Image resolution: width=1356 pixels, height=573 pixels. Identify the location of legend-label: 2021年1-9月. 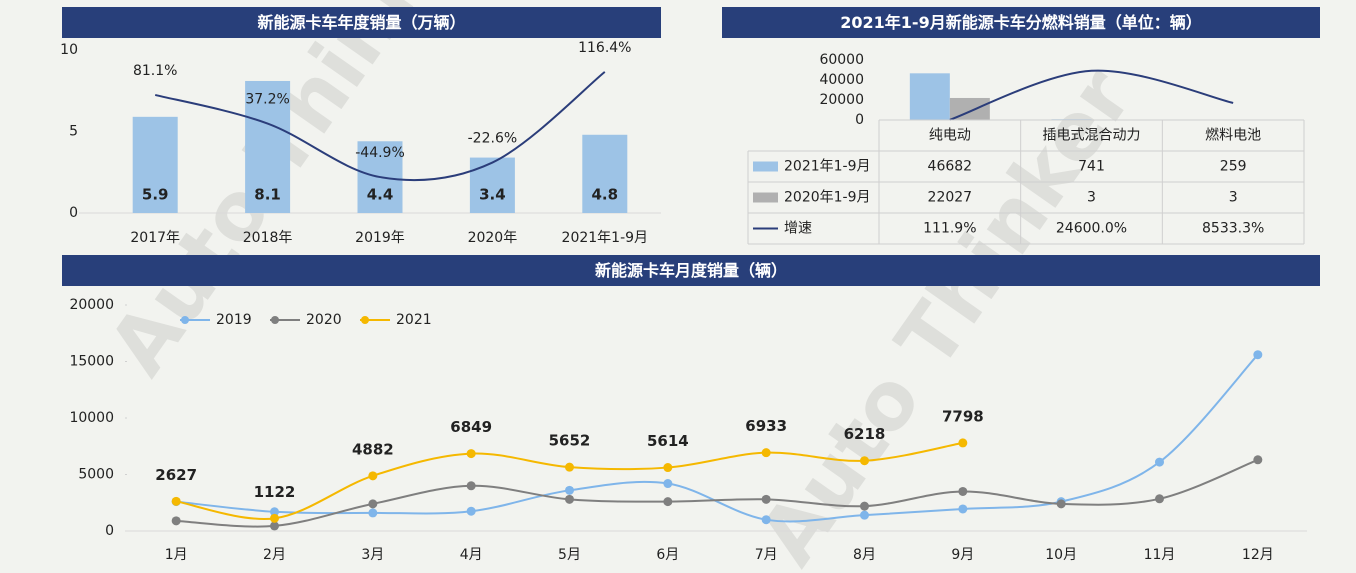
(827, 167).